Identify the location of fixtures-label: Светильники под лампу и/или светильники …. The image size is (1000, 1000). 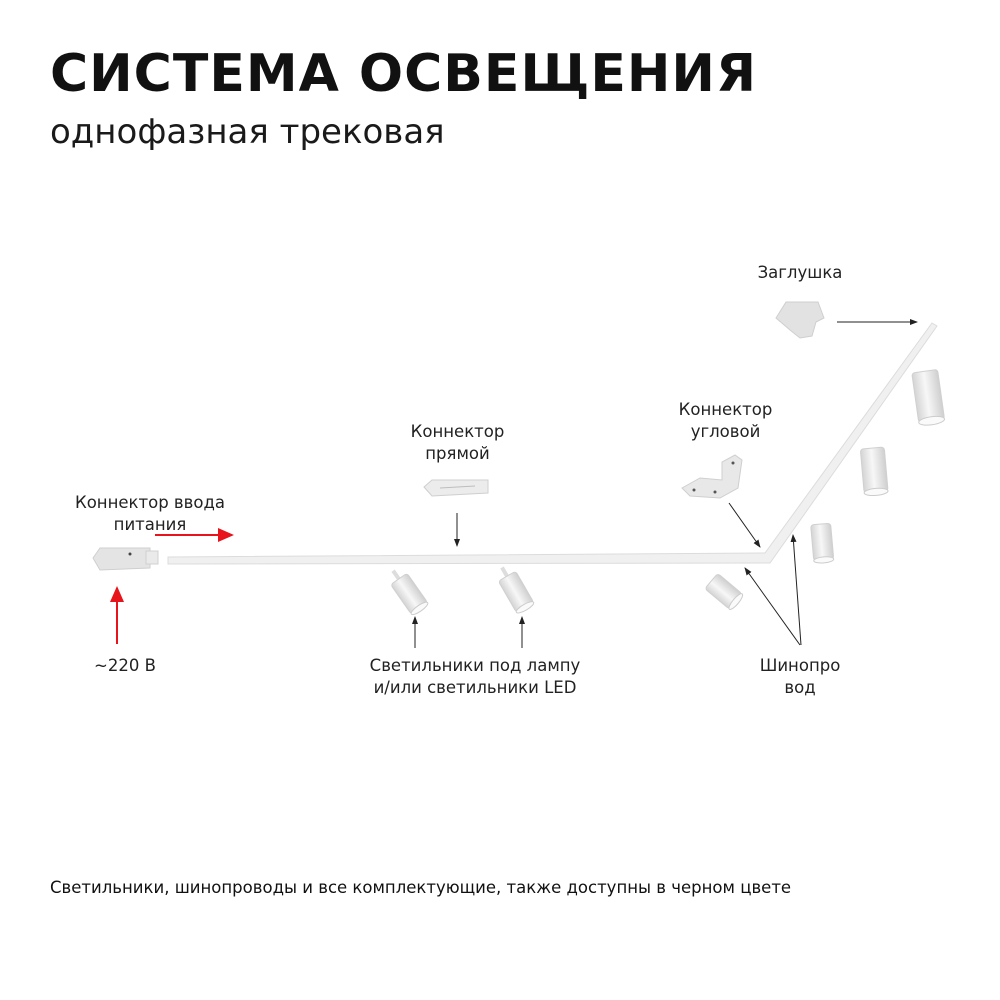
(475, 677).